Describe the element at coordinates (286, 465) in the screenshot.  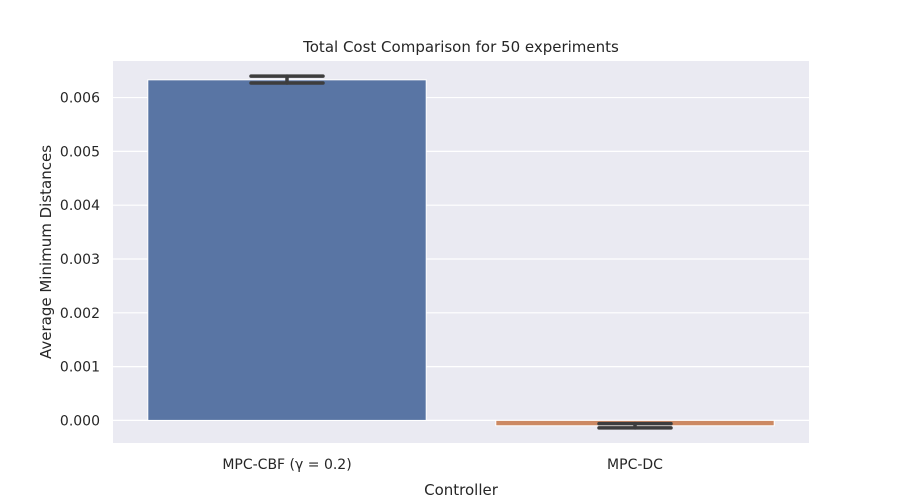
I see `x-tick-label: MPC-CBF (γ = 0.2)` at that location.